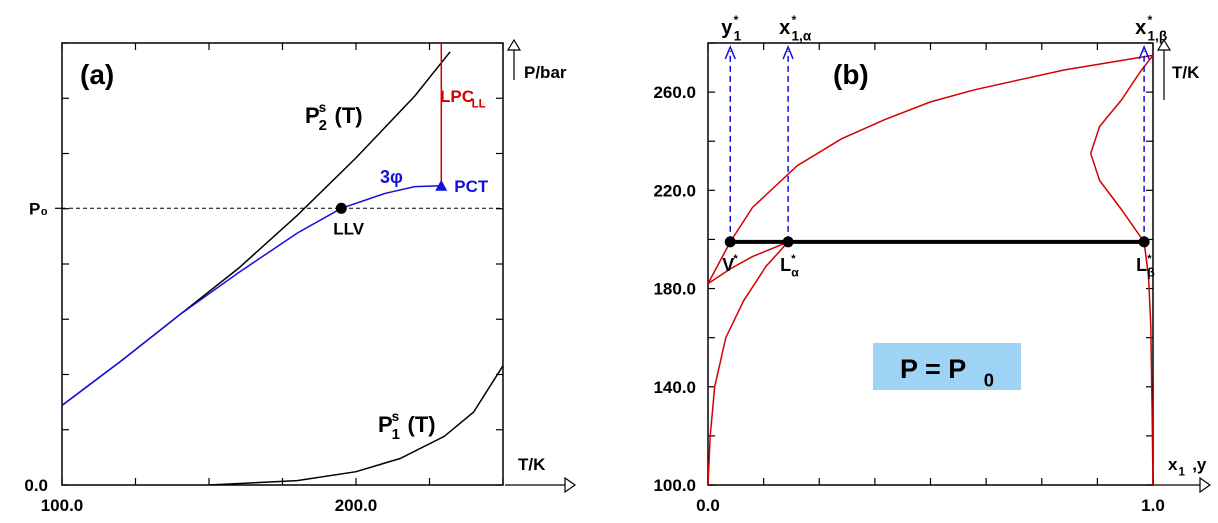 Image resolution: width=1218 pixels, height=523 pixels. I want to click on y-tick-label: 100.0, so click(674, 485).